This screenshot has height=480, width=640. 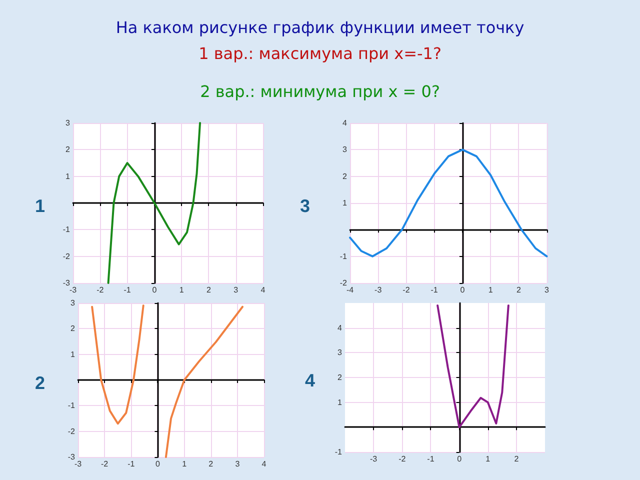 What do you see at coordinates (350, 290) in the screenshot?
I see `x-tick-label: -4` at bounding box center [350, 290].